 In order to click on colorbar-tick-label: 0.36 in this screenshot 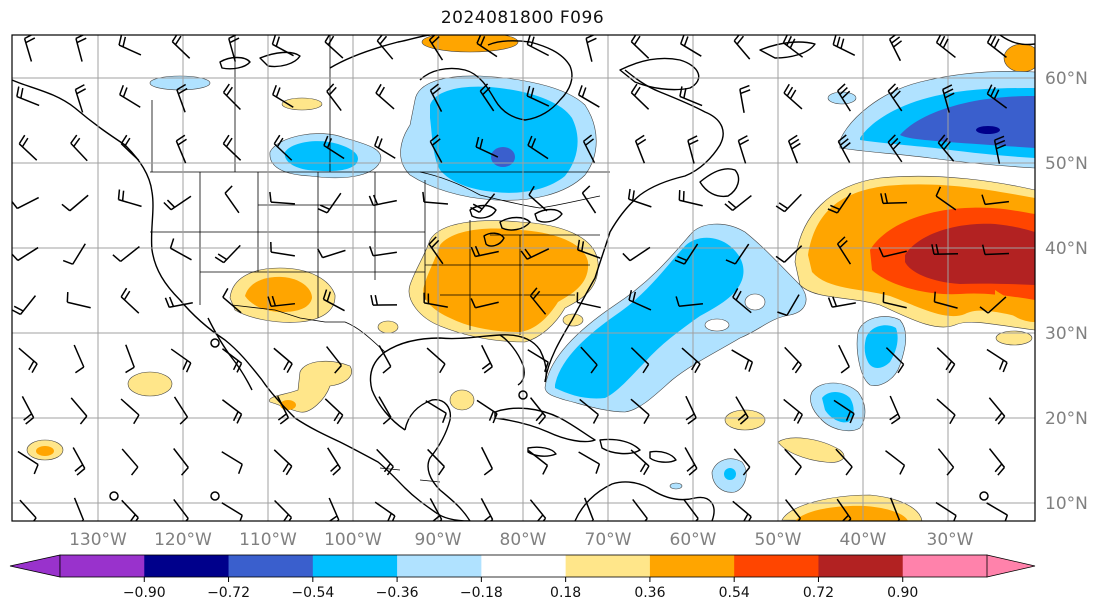, I will do `click(649, 593)`.